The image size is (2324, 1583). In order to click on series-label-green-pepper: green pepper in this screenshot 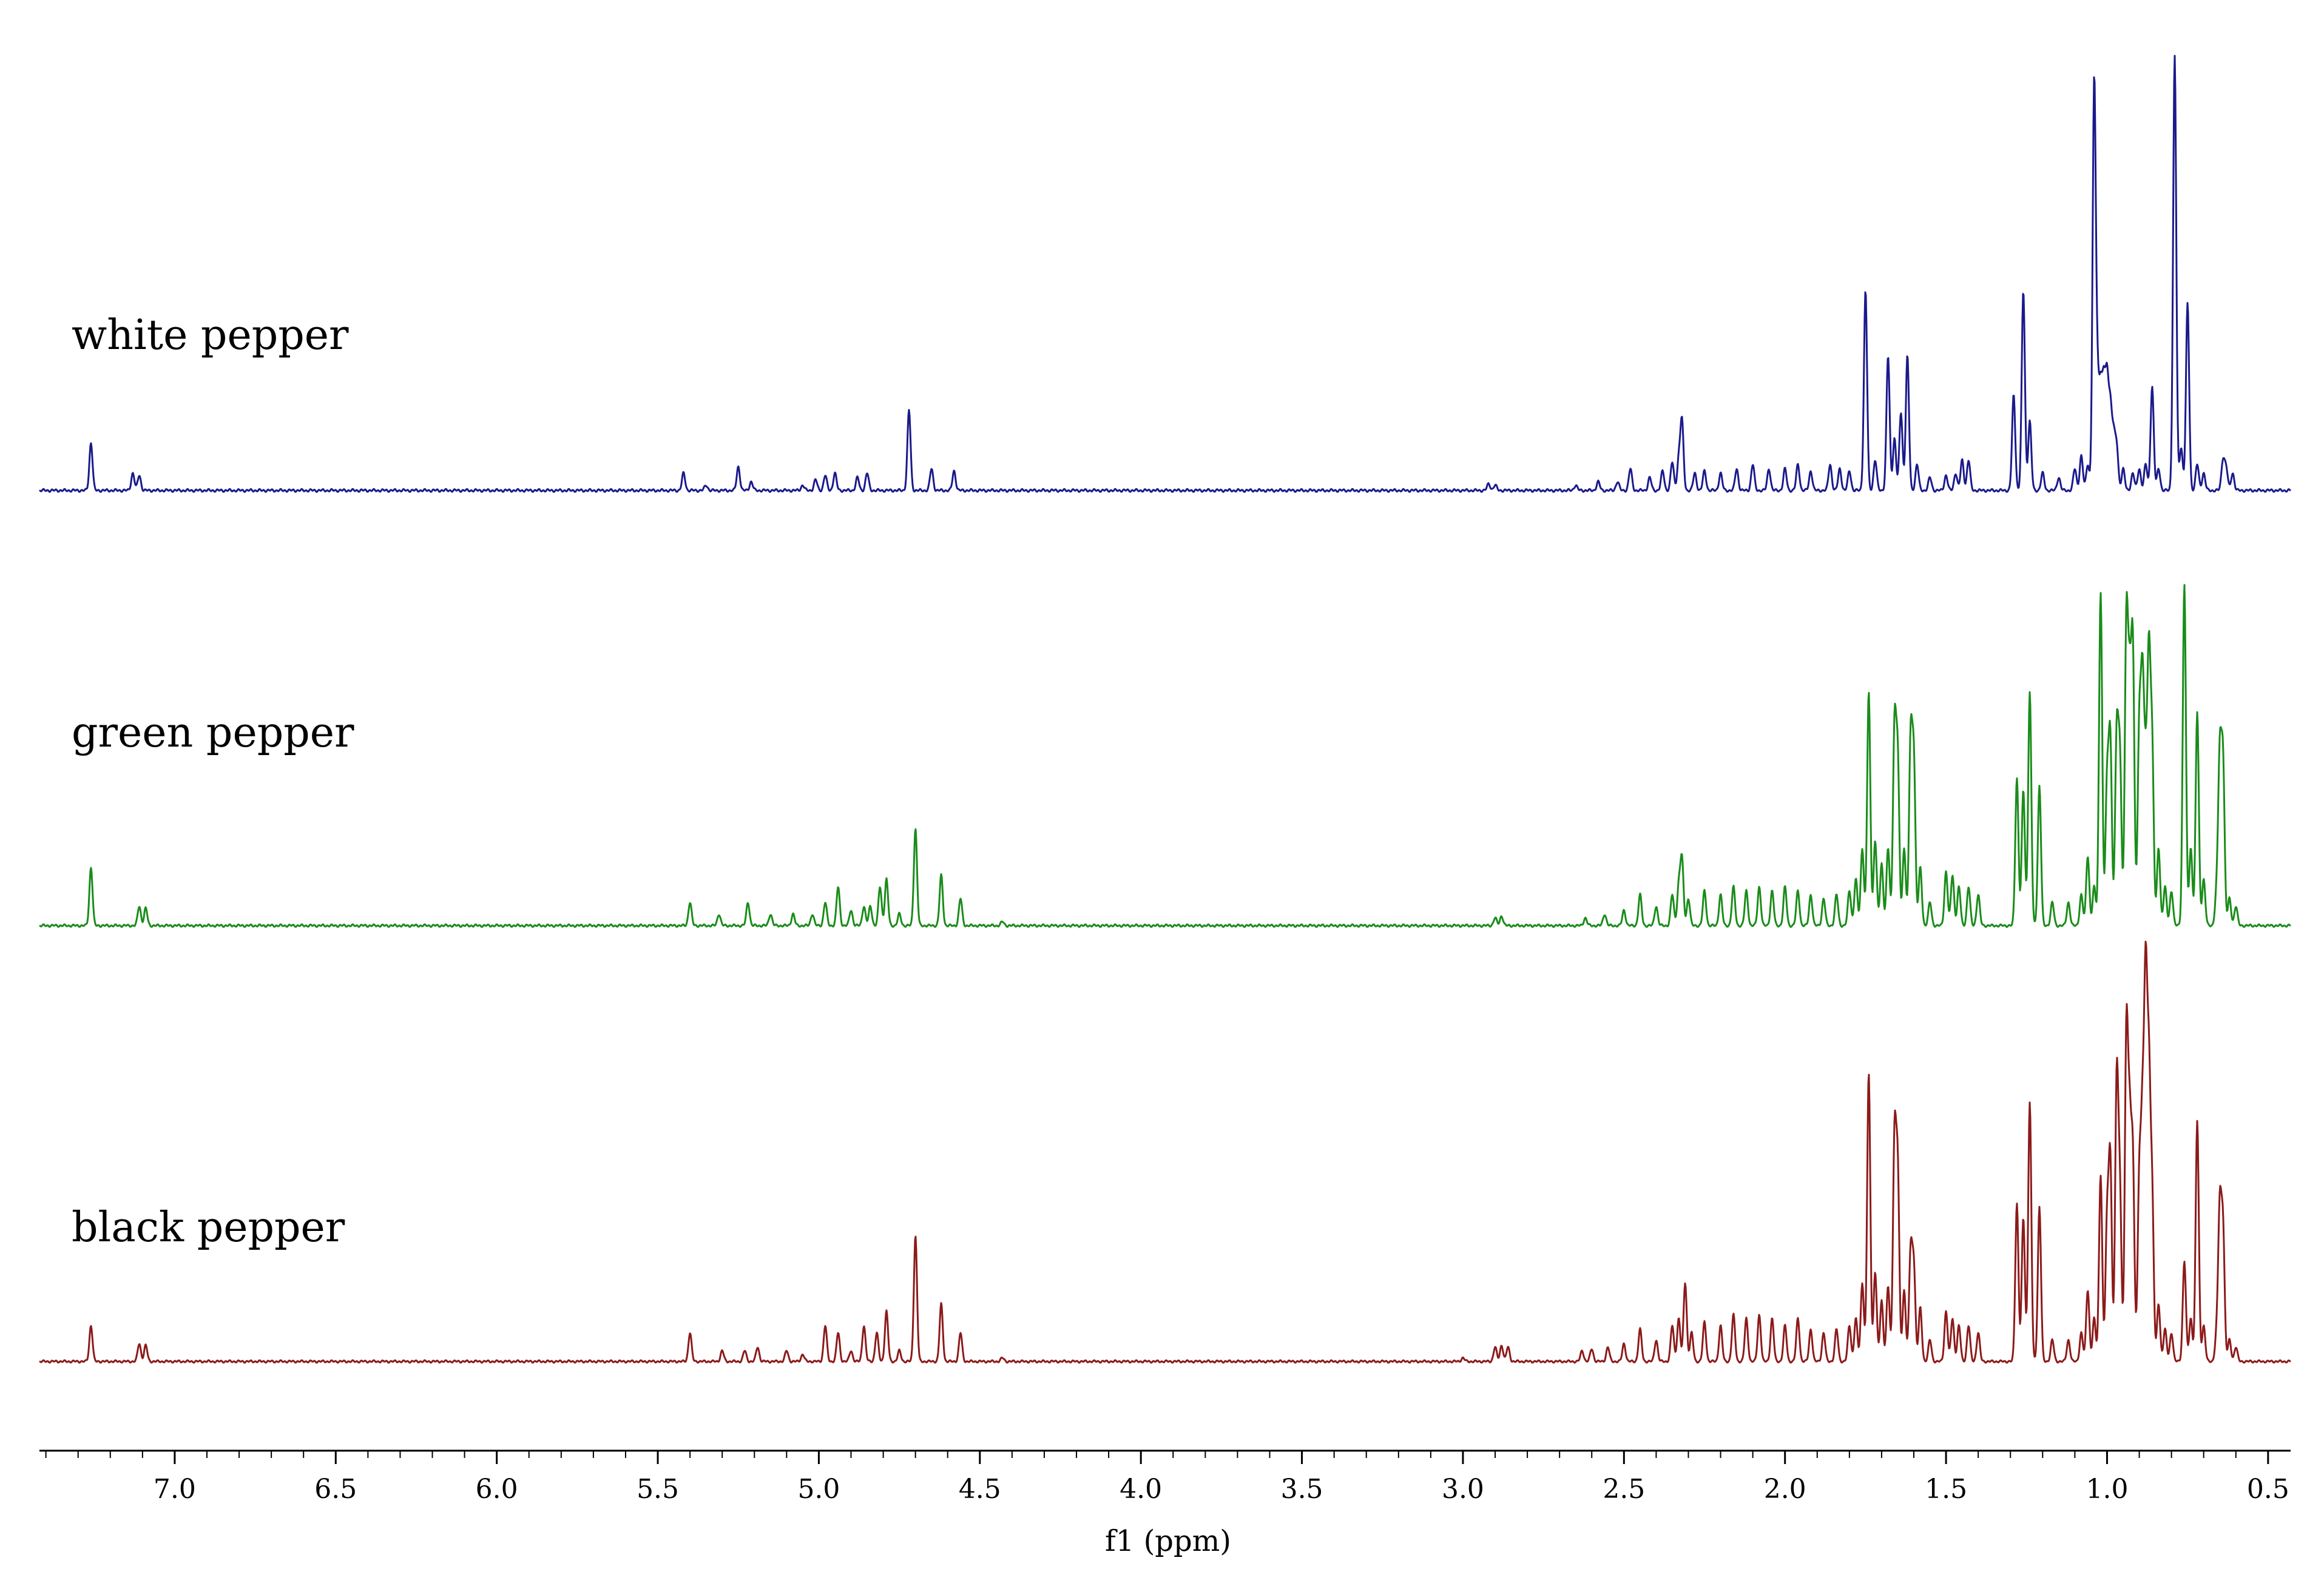, I will do `click(213, 733)`.